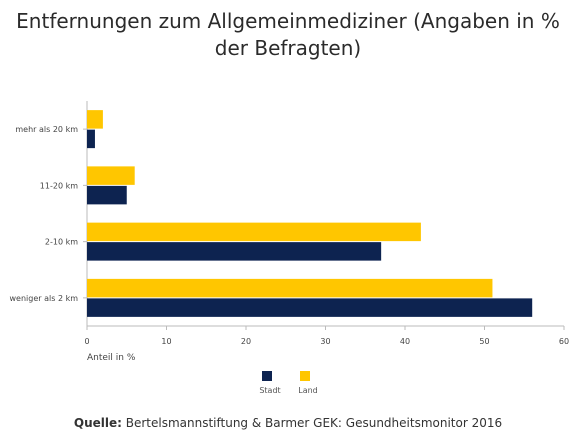 The height and width of the screenshot is (438, 576). I want to click on x-tick-label: 20, so click(246, 341).